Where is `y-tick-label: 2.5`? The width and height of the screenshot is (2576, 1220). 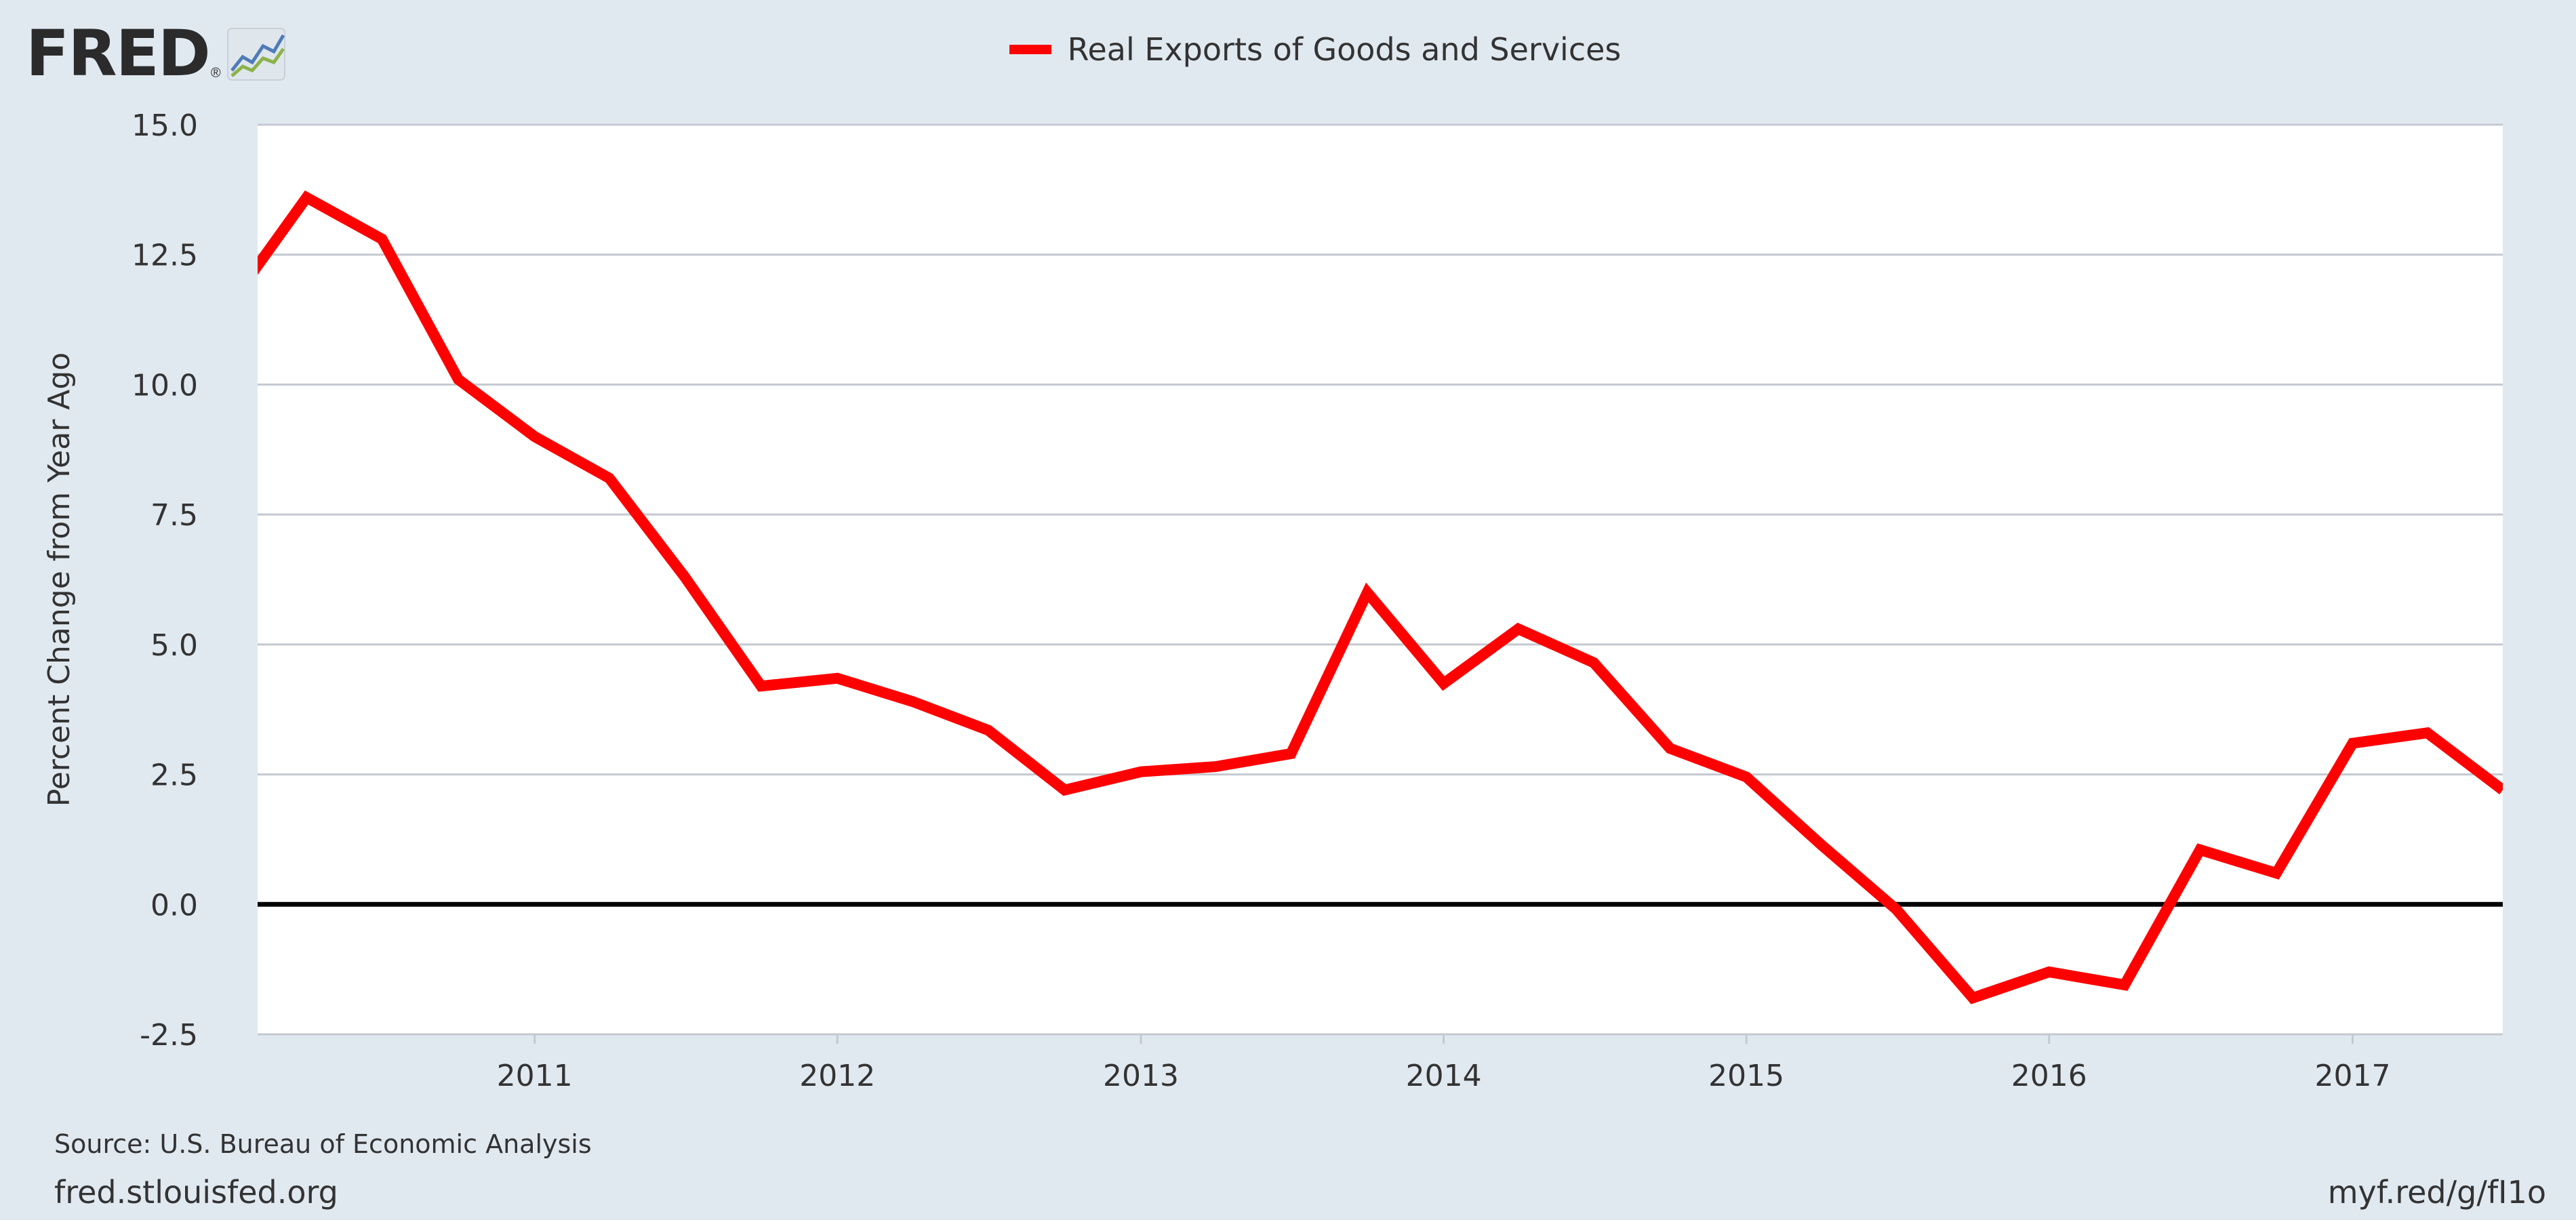 y-tick-label: 2.5 is located at coordinates (174, 776).